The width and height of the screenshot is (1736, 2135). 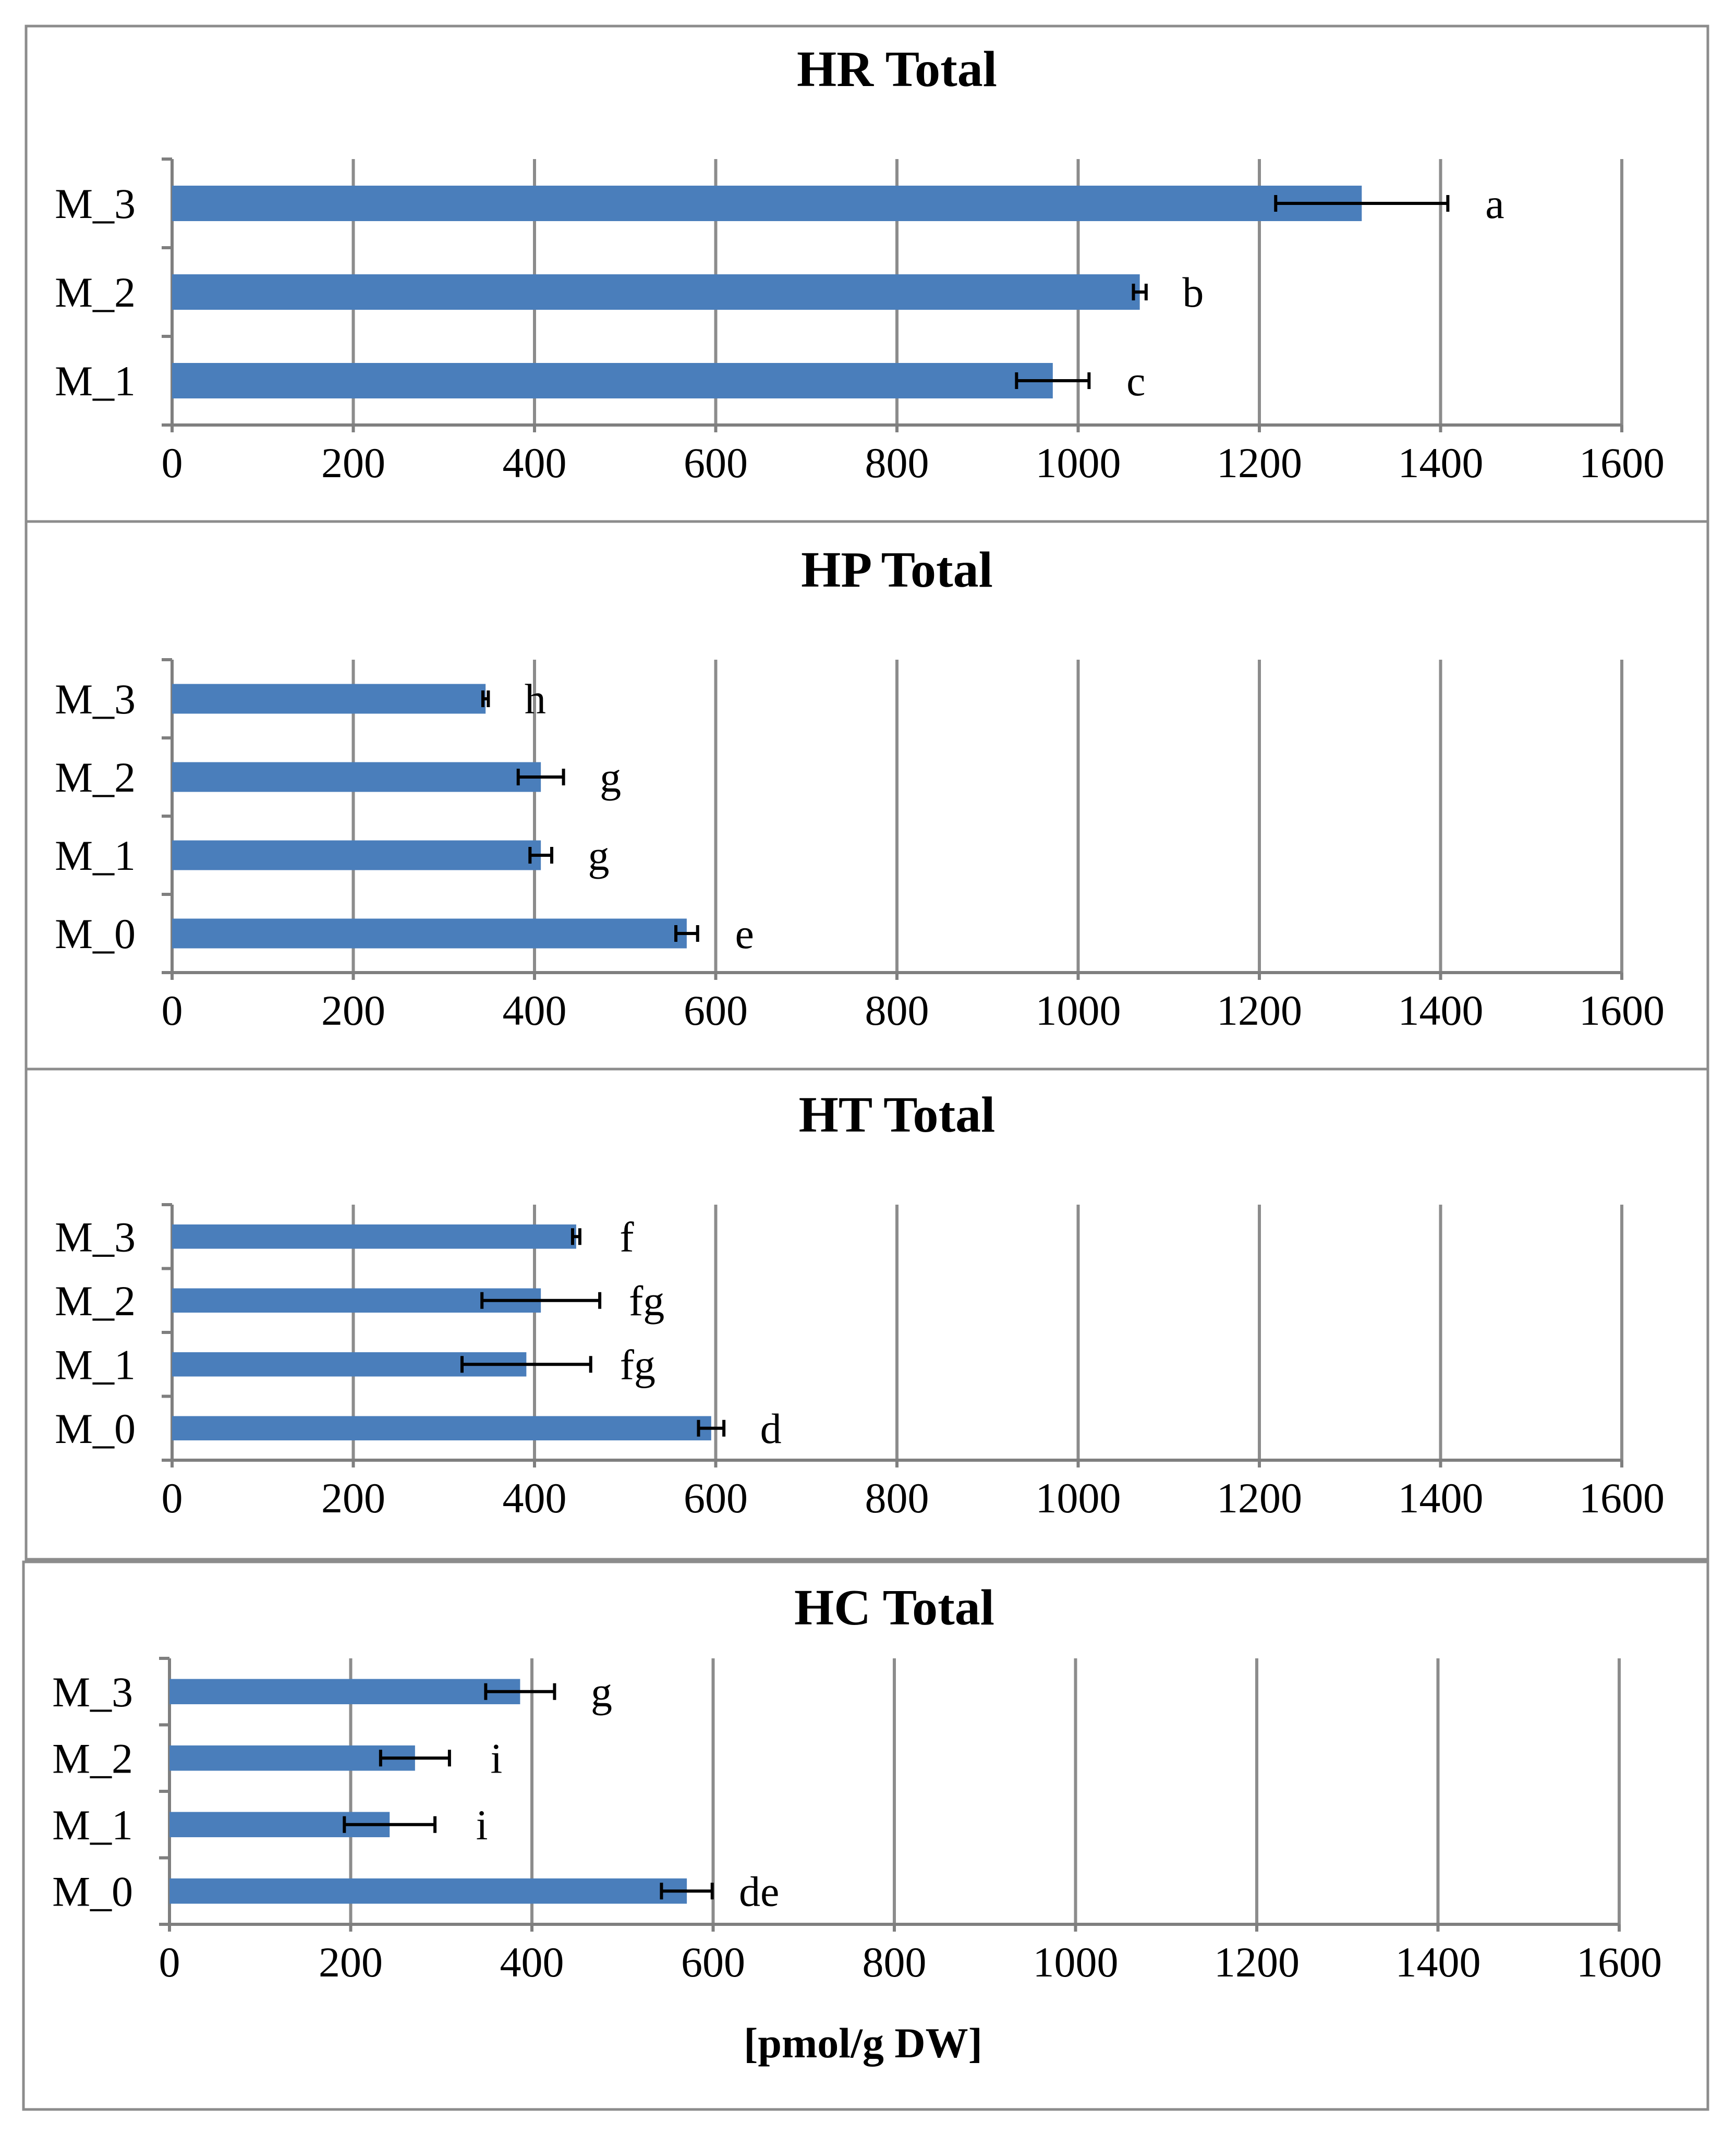 I want to click on significance-label: c, so click(x=1135, y=381).